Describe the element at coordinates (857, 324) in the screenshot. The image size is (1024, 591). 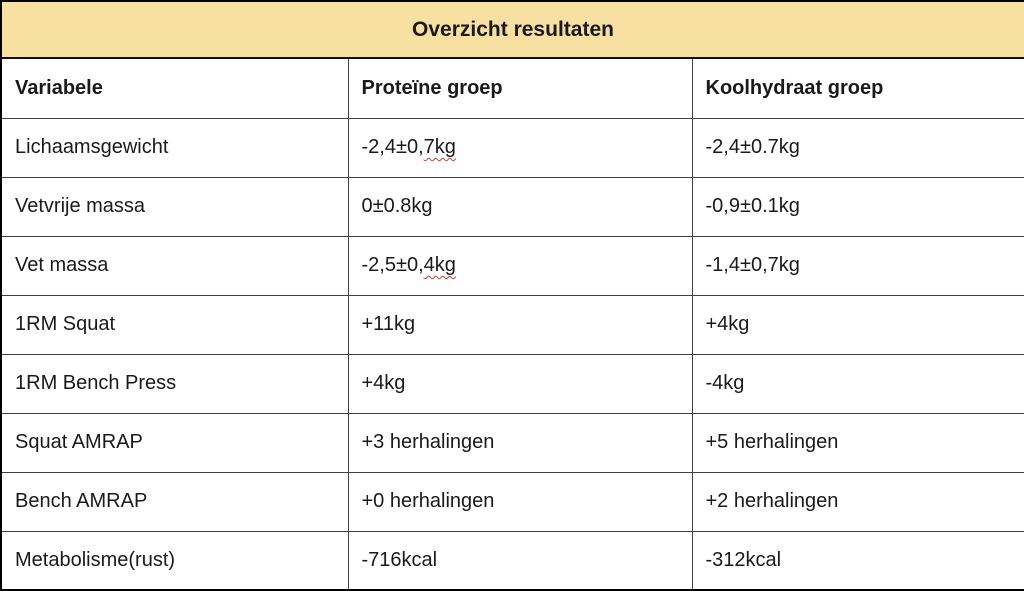
I see `cell-koolhydraat: +4kg` at that location.